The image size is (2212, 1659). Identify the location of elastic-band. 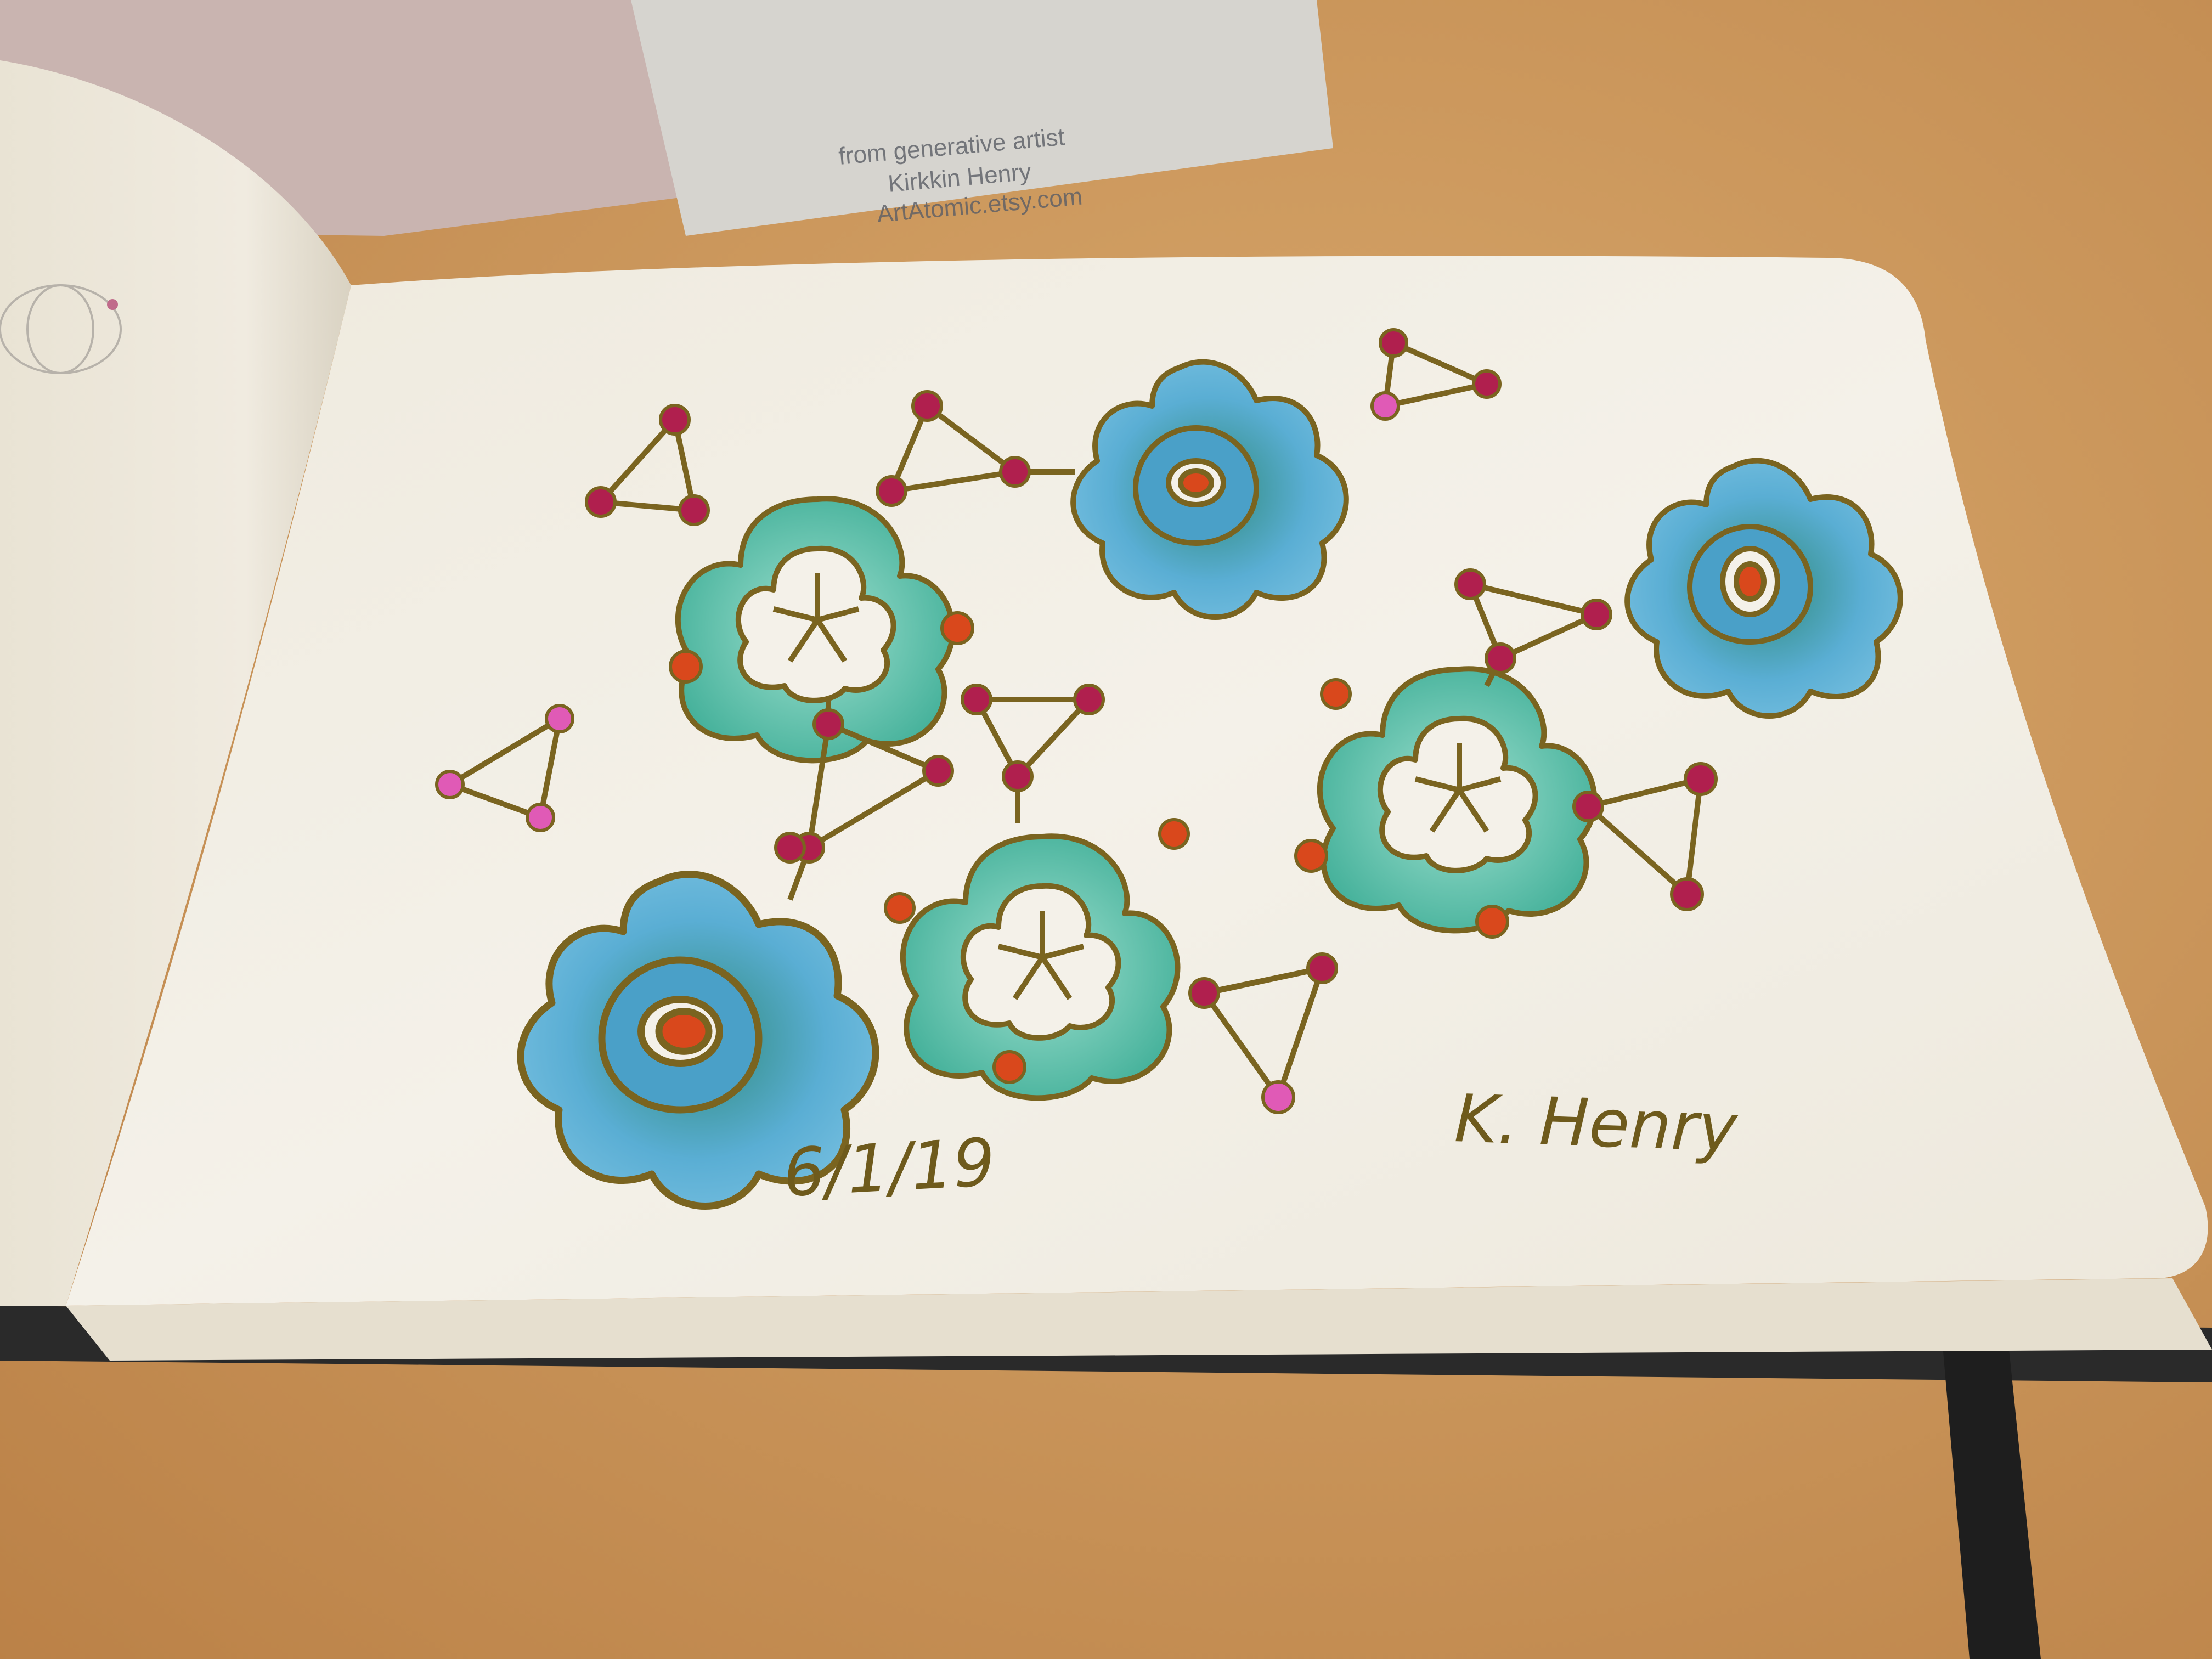
(1991, 1499).